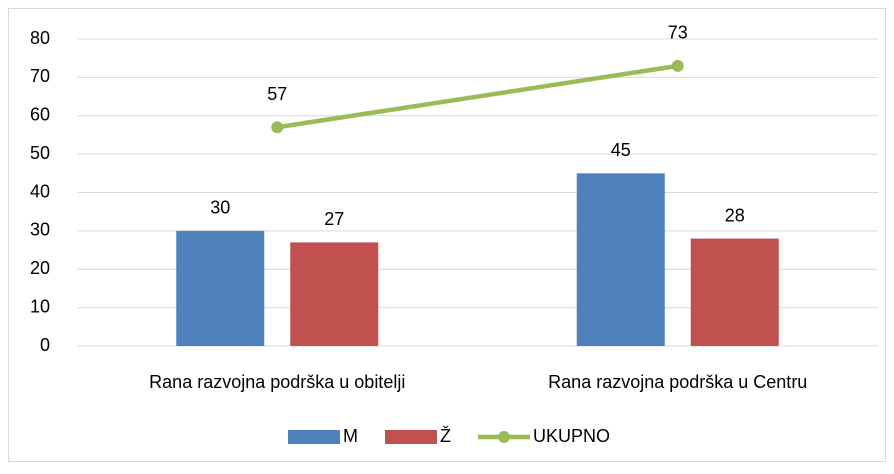 This screenshot has height=474, width=894. What do you see at coordinates (40, 191) in the screenshot?
I see `y-tick-label: 40` at bounding box center [40, 191].